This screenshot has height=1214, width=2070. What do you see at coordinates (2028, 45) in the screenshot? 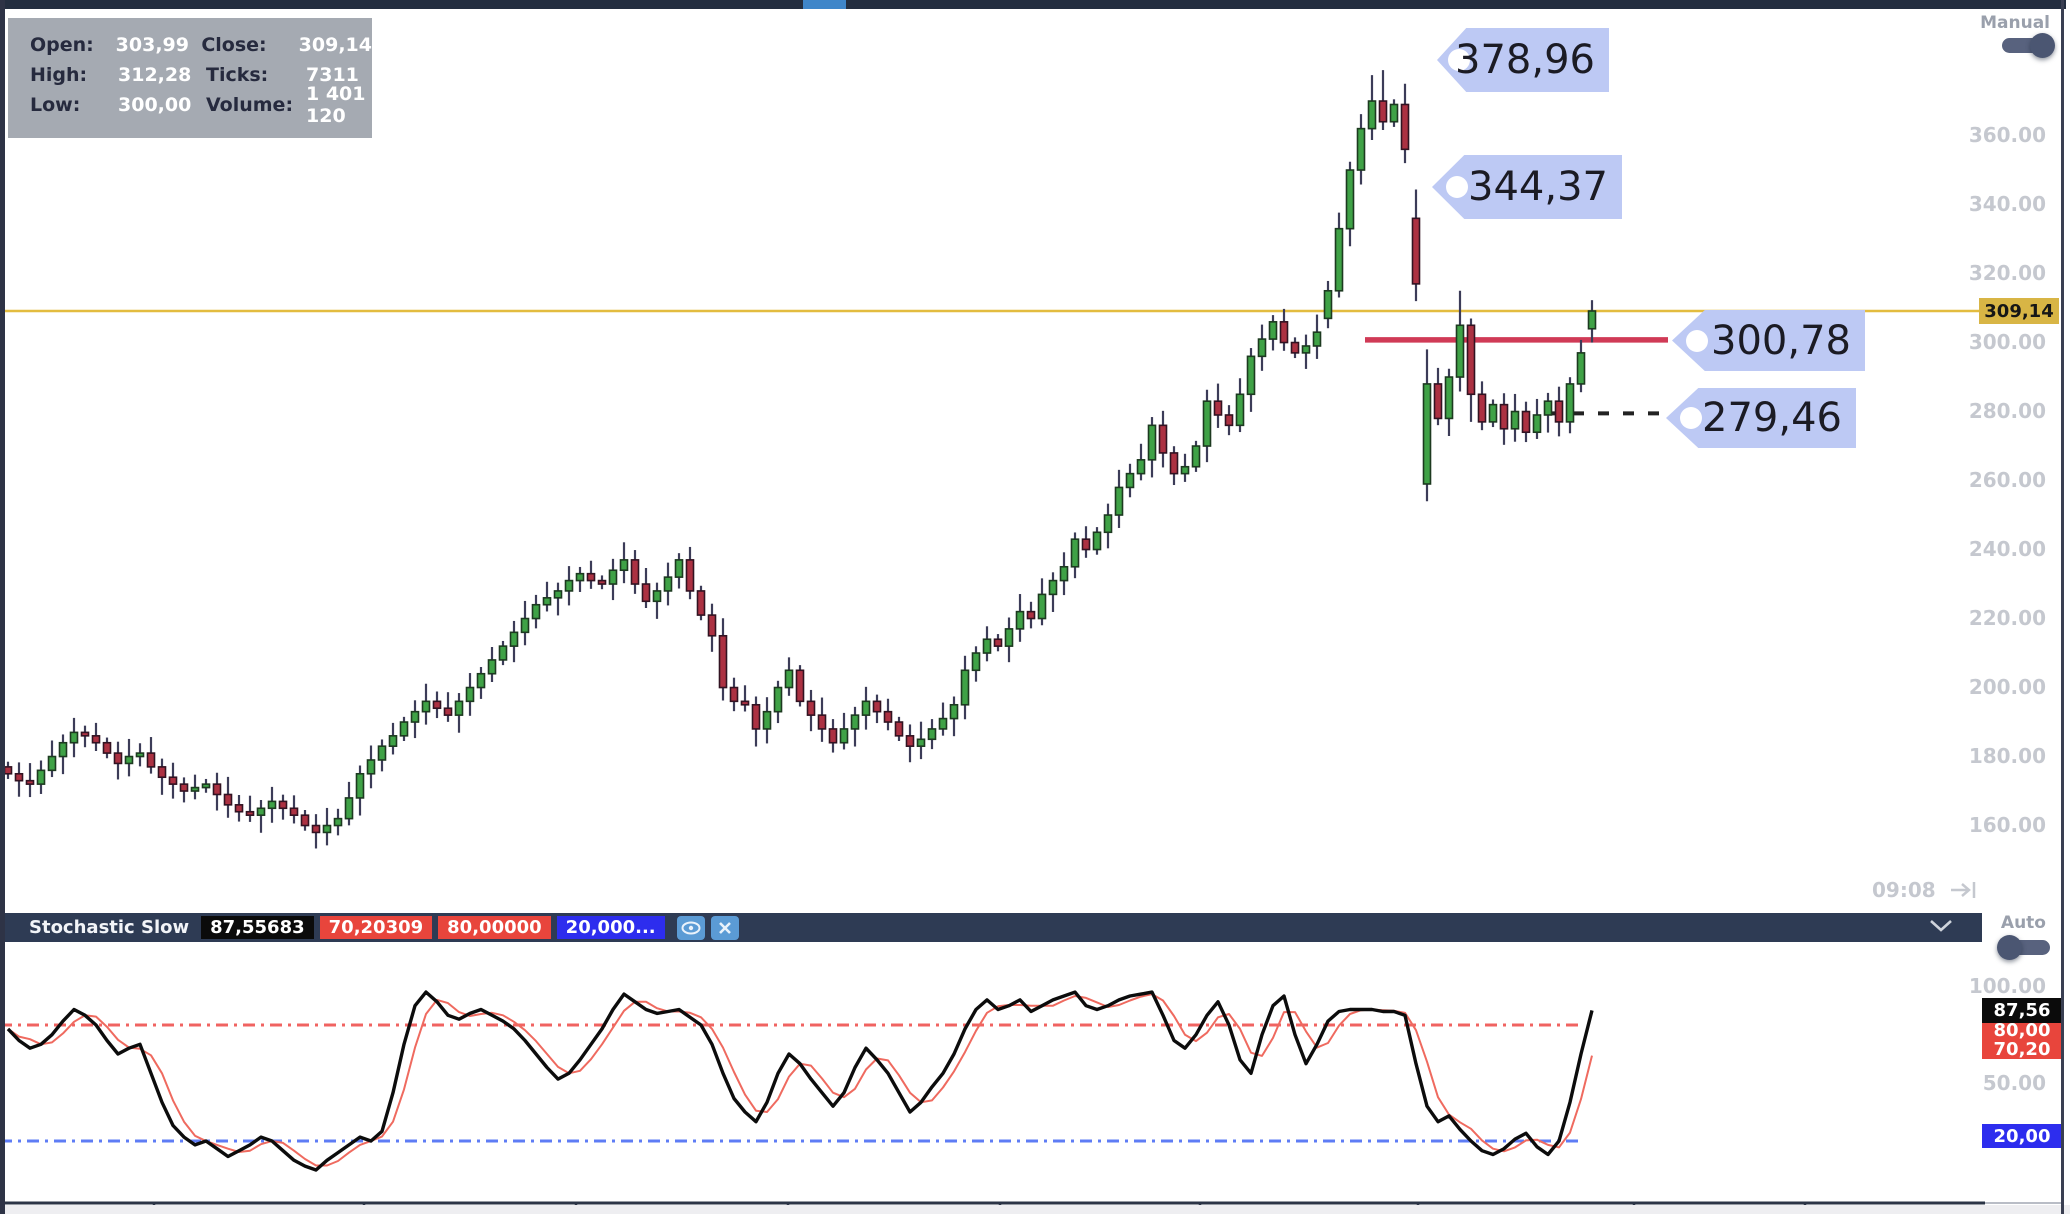
I see `manual-toggle` at bounding box center [2028, 45].